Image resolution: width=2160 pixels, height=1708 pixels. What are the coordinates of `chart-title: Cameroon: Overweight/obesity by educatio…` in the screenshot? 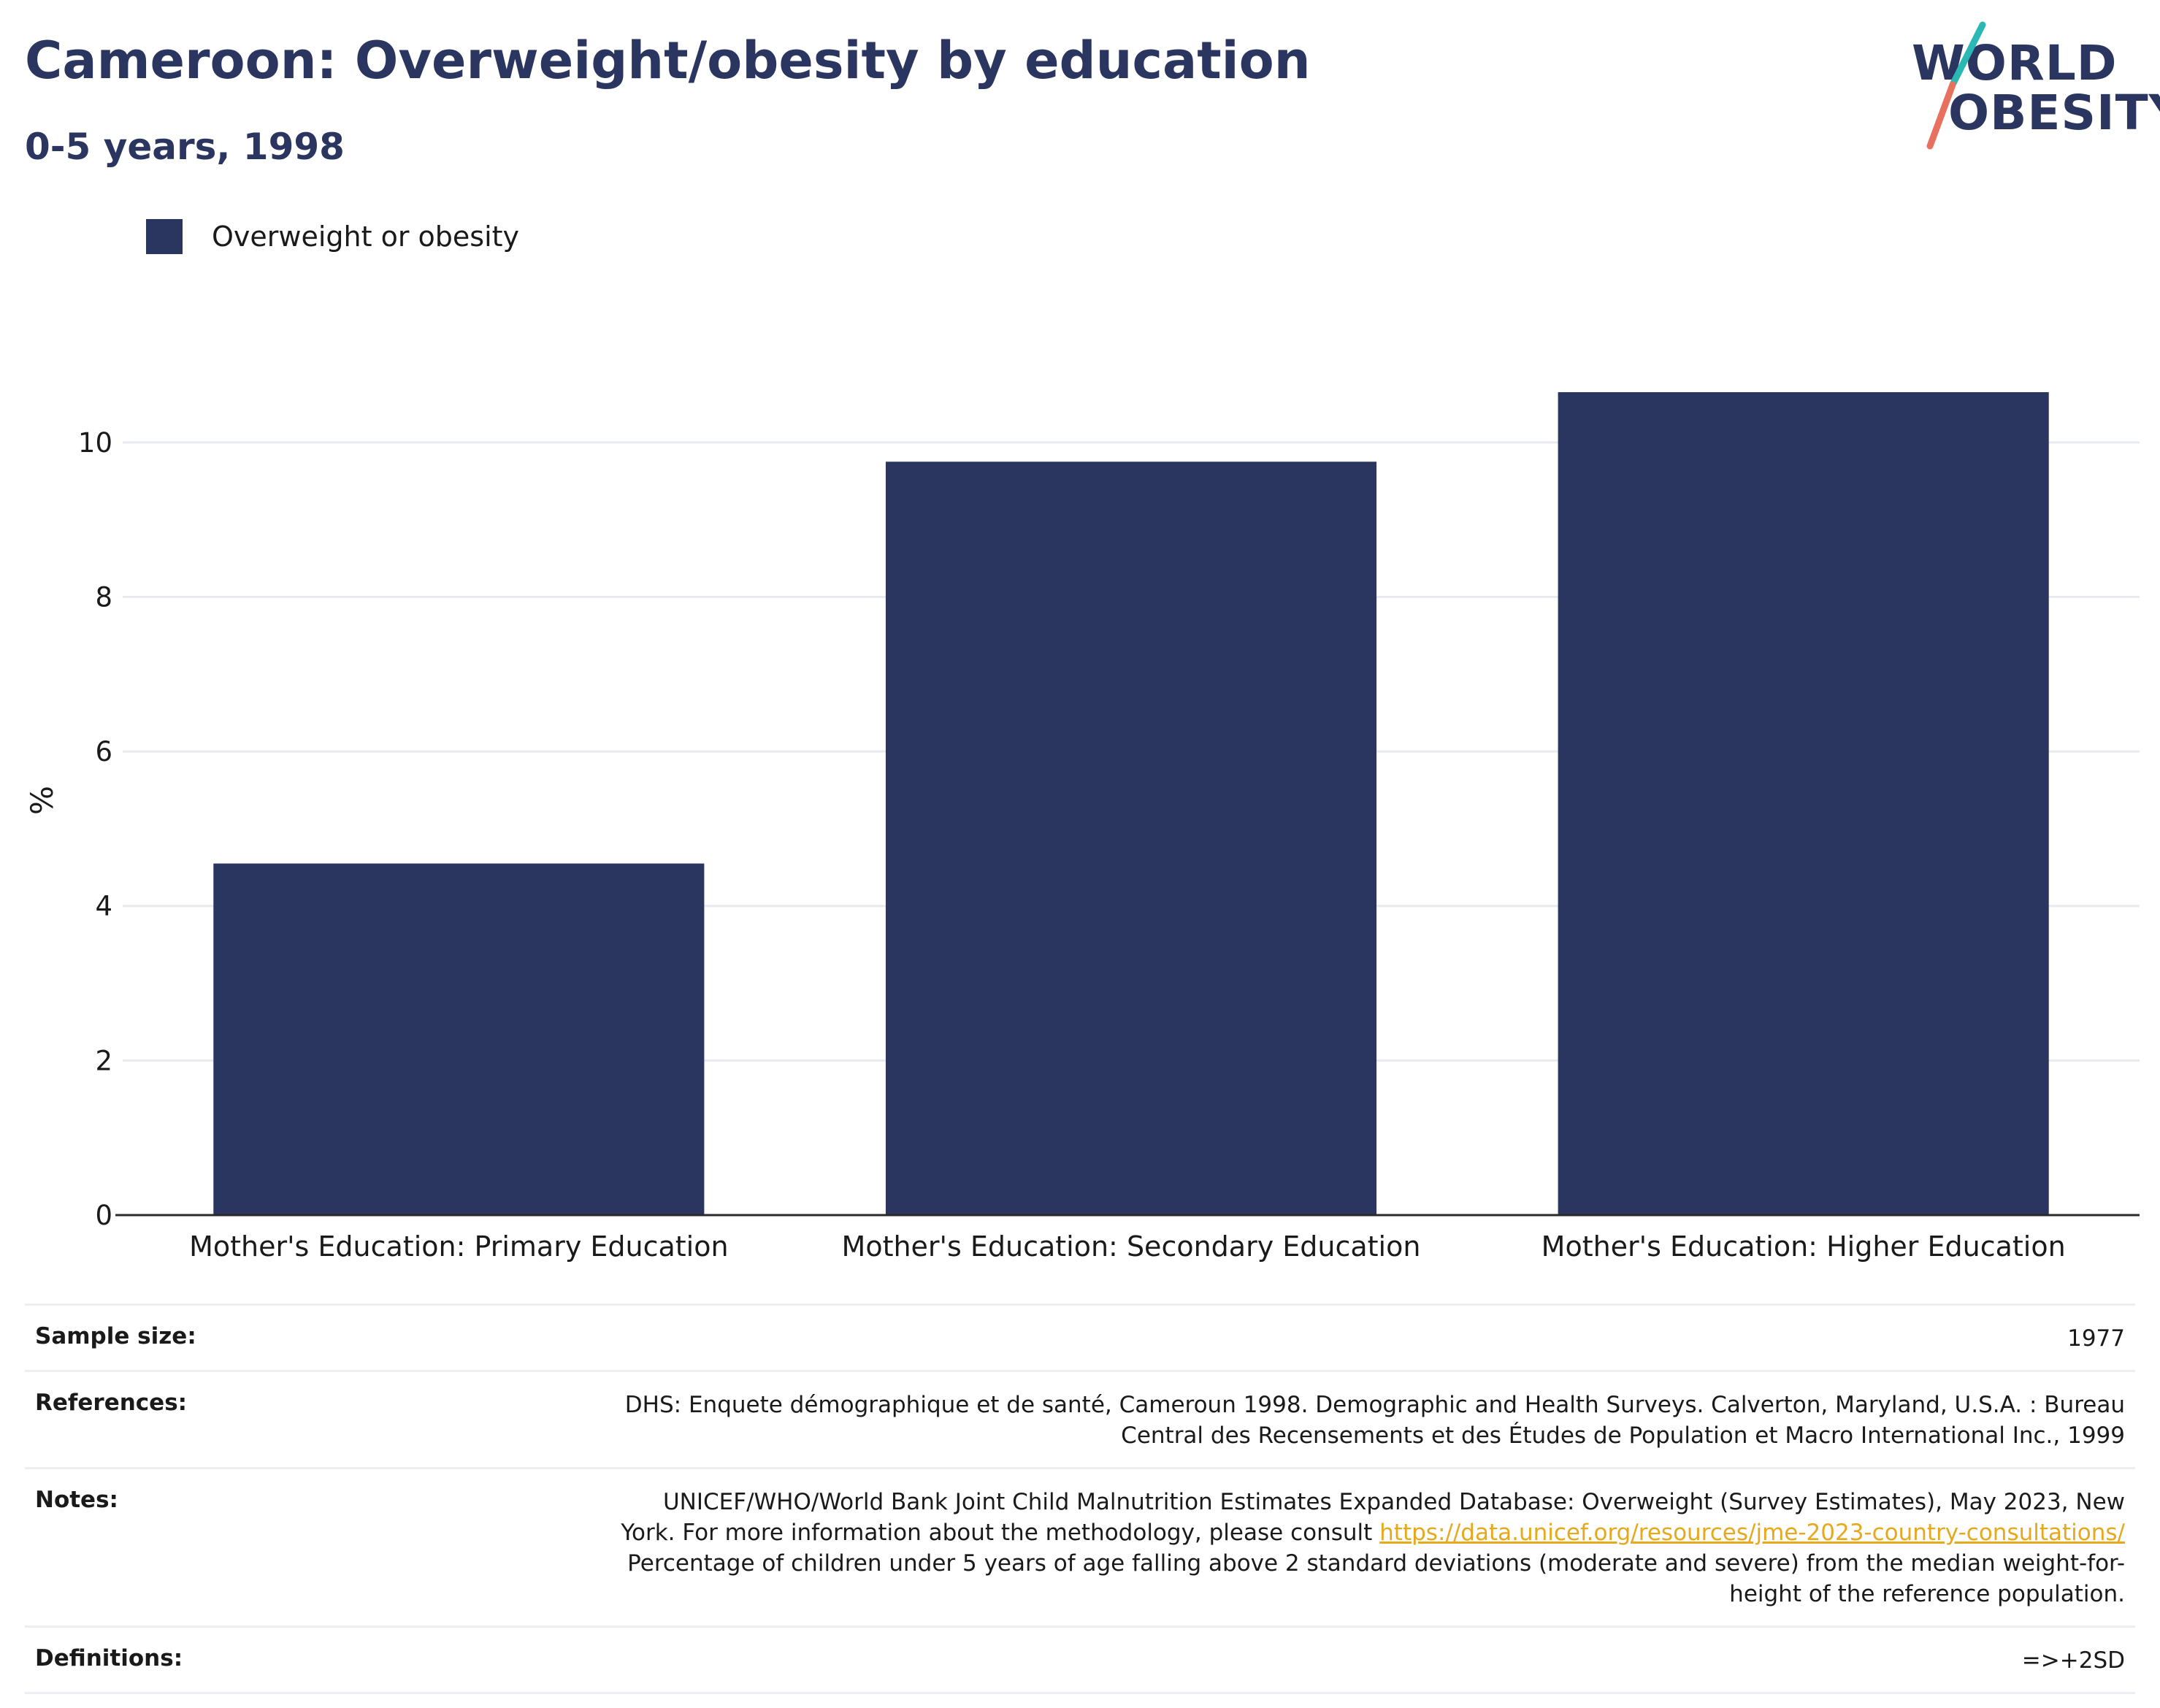 It's located at (668, 61).